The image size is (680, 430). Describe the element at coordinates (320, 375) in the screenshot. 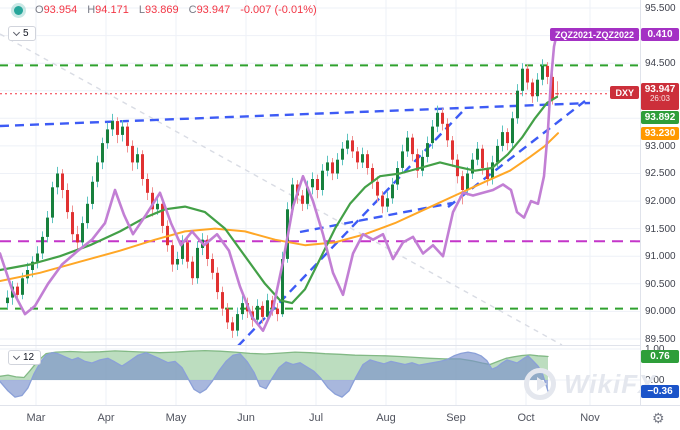

I see `sub-plot` at that location.